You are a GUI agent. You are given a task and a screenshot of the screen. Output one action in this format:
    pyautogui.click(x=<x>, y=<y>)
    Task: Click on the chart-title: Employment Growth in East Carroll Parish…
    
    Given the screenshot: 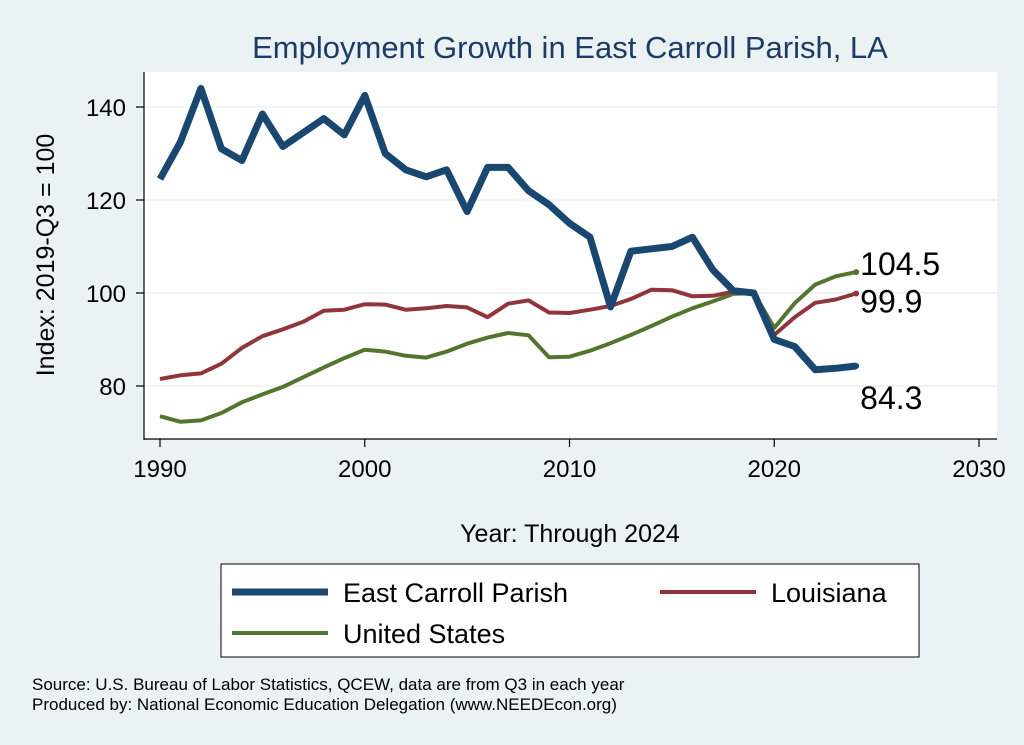 What is the action you would take?
    pyautogui.click(x=570, y=47)
    